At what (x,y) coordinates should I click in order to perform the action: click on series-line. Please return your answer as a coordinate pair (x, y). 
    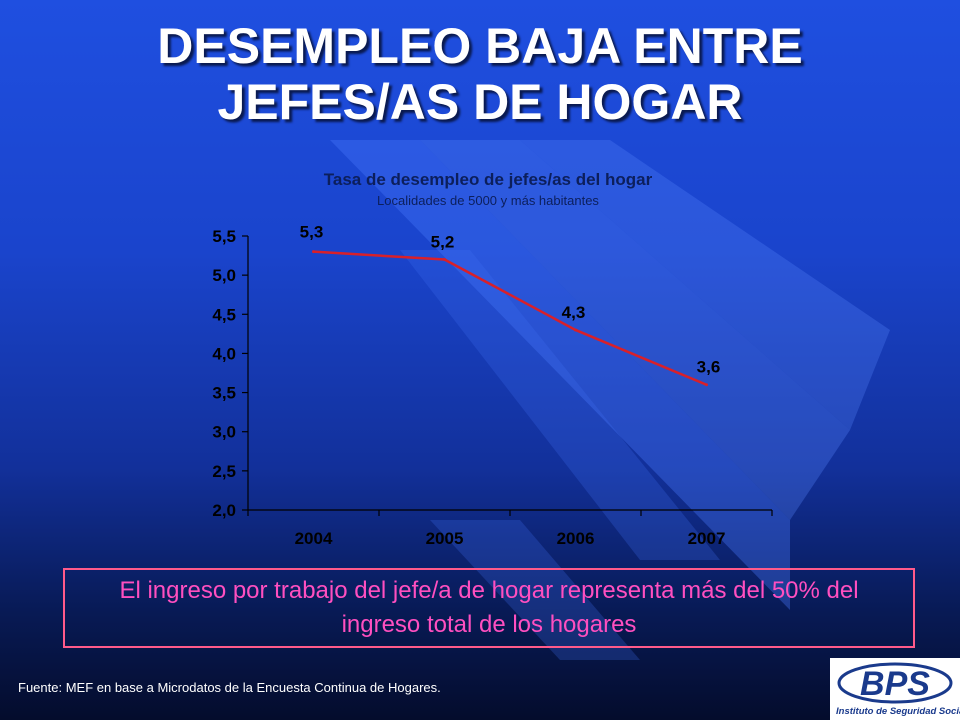
    Looking at the image, I should click on (510, 318).